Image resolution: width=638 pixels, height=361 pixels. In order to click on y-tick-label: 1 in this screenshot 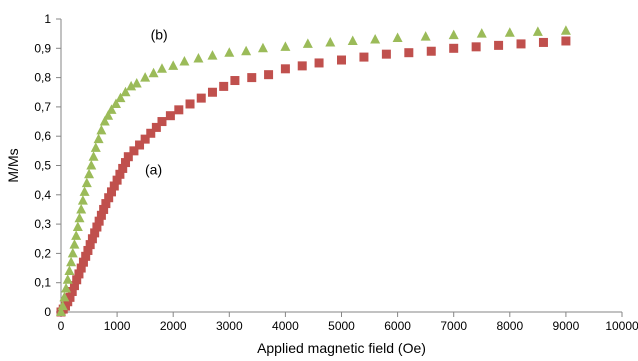, I will do `click(47, 19)`.